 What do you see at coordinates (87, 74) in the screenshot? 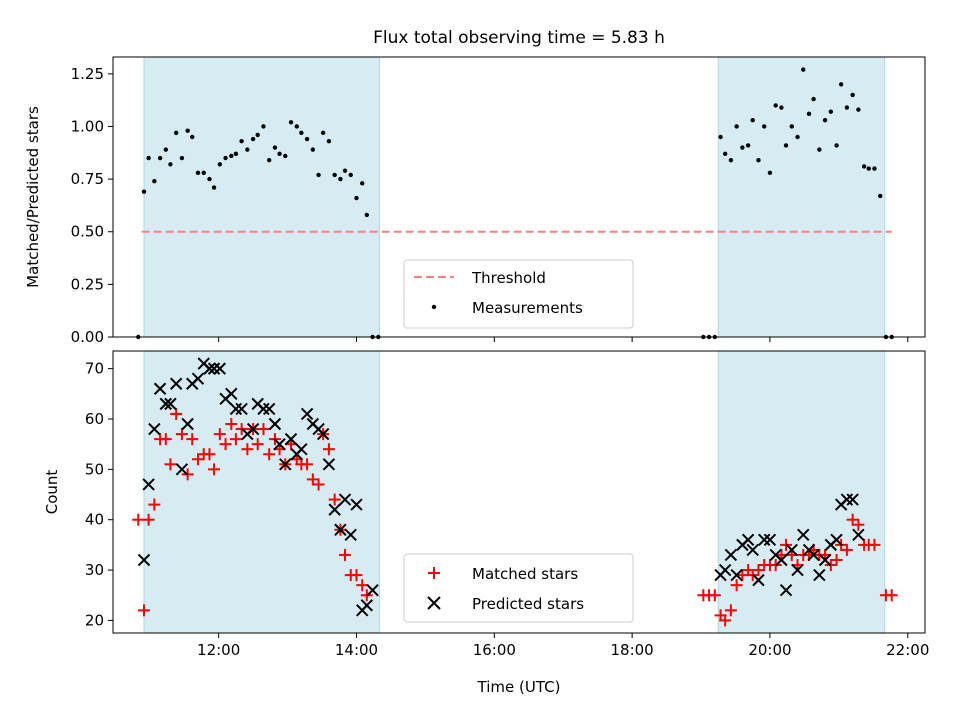
I see `ratio-y-tick-label: 1.25` at bounding box center [87, 74].